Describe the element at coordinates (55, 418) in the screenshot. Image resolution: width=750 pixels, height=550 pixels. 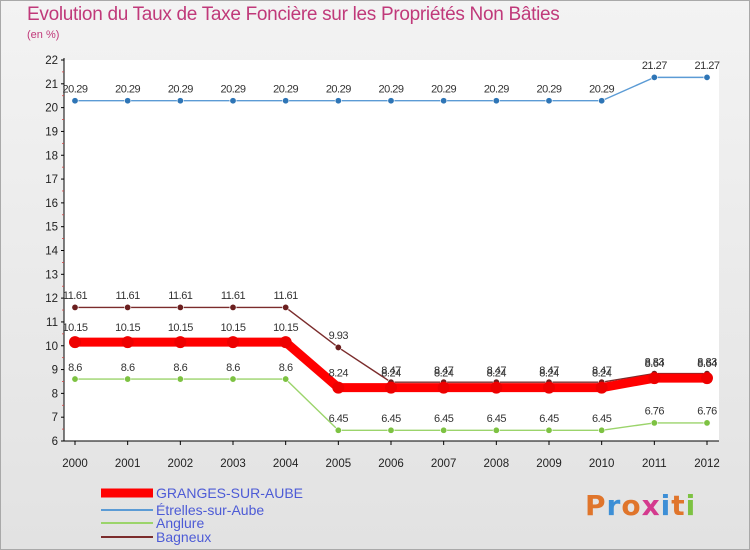
I see `y-tick-label: 7` at that location.